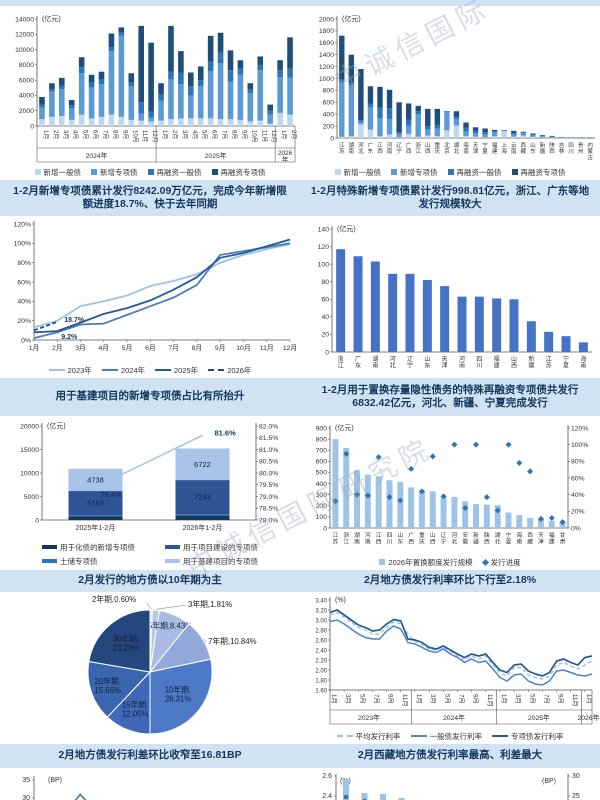  I want to click on svg-text: 100, so click(322, 517).